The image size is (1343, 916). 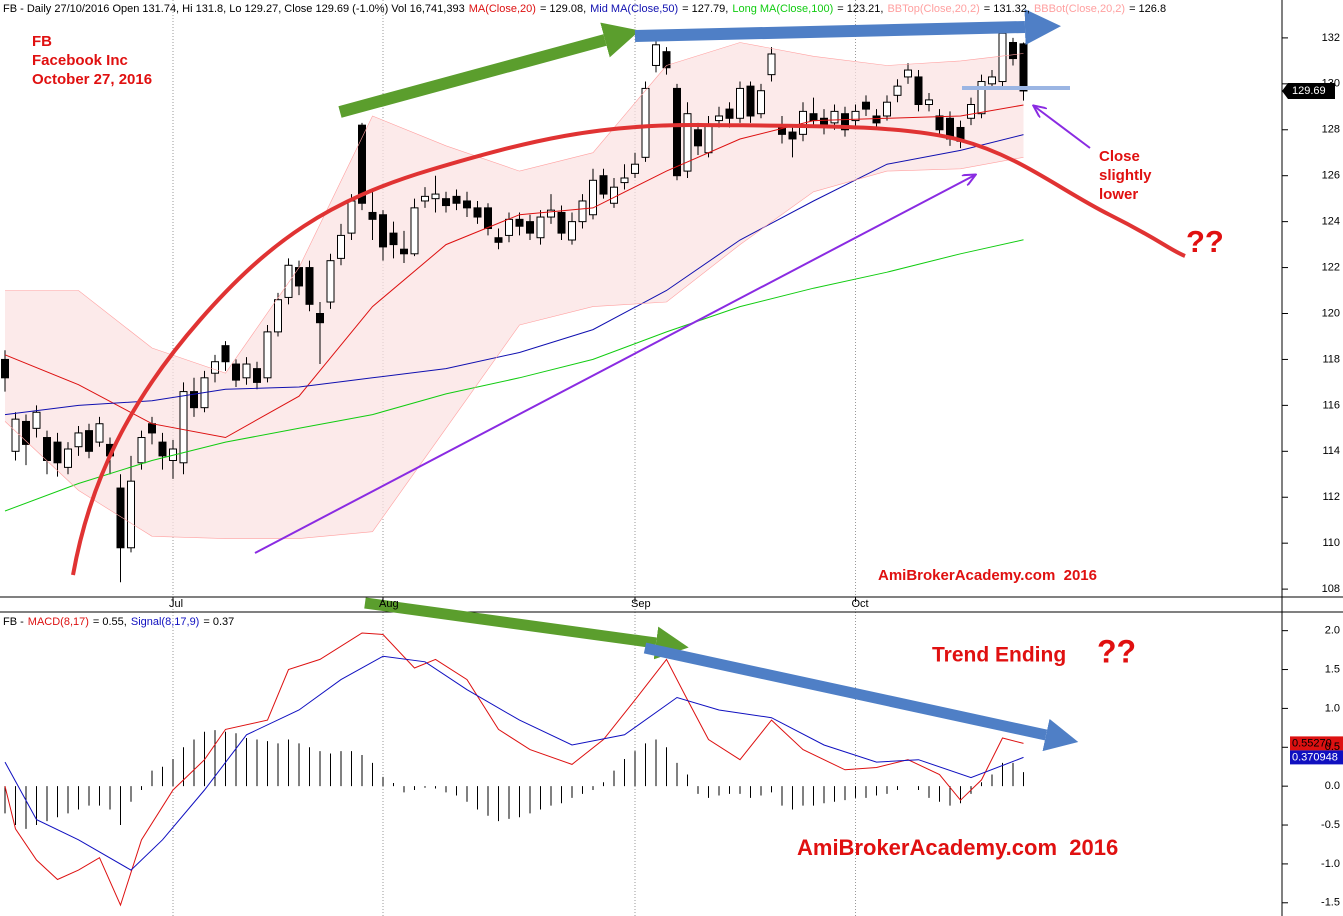 I want to click on legend-label: BBTop(Close,20,2), so click(x=933, y=9).